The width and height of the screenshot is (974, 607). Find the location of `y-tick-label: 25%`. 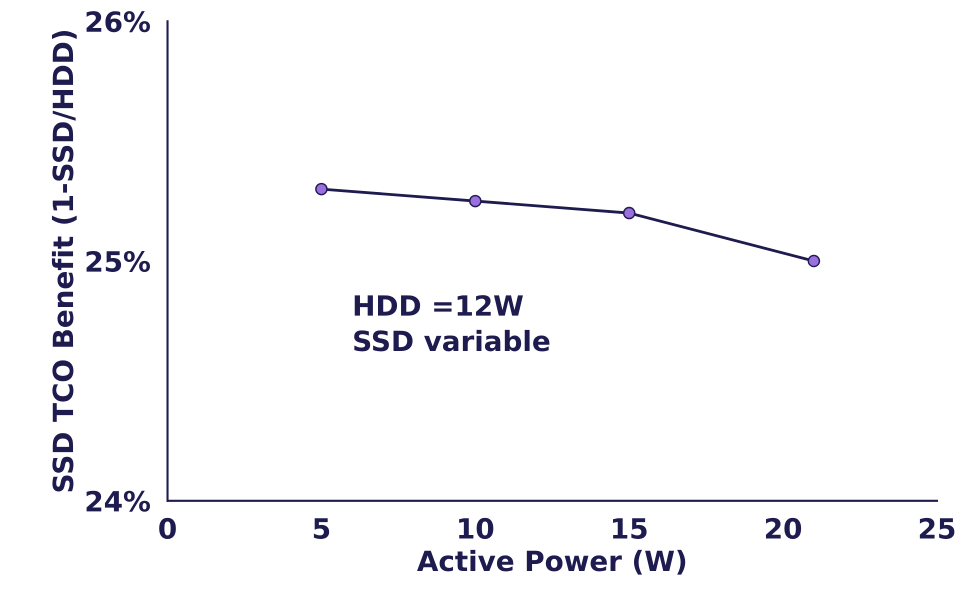

y-tick-label: 25% is located at coordinates (118, 261).